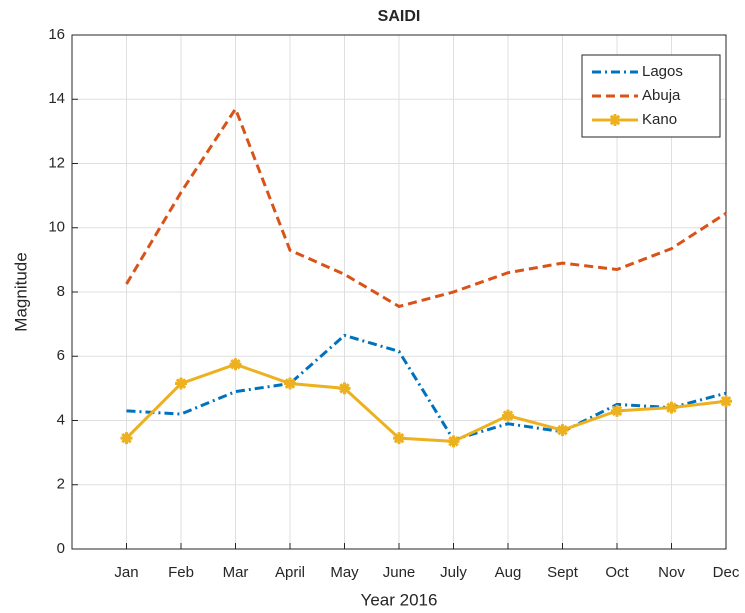 The height and width of the screenshot is (613, 745). What do you see at coordinates (290, 572) in the screenshot?
I see `x-tick-label: April` at bounding box center [290, 572].